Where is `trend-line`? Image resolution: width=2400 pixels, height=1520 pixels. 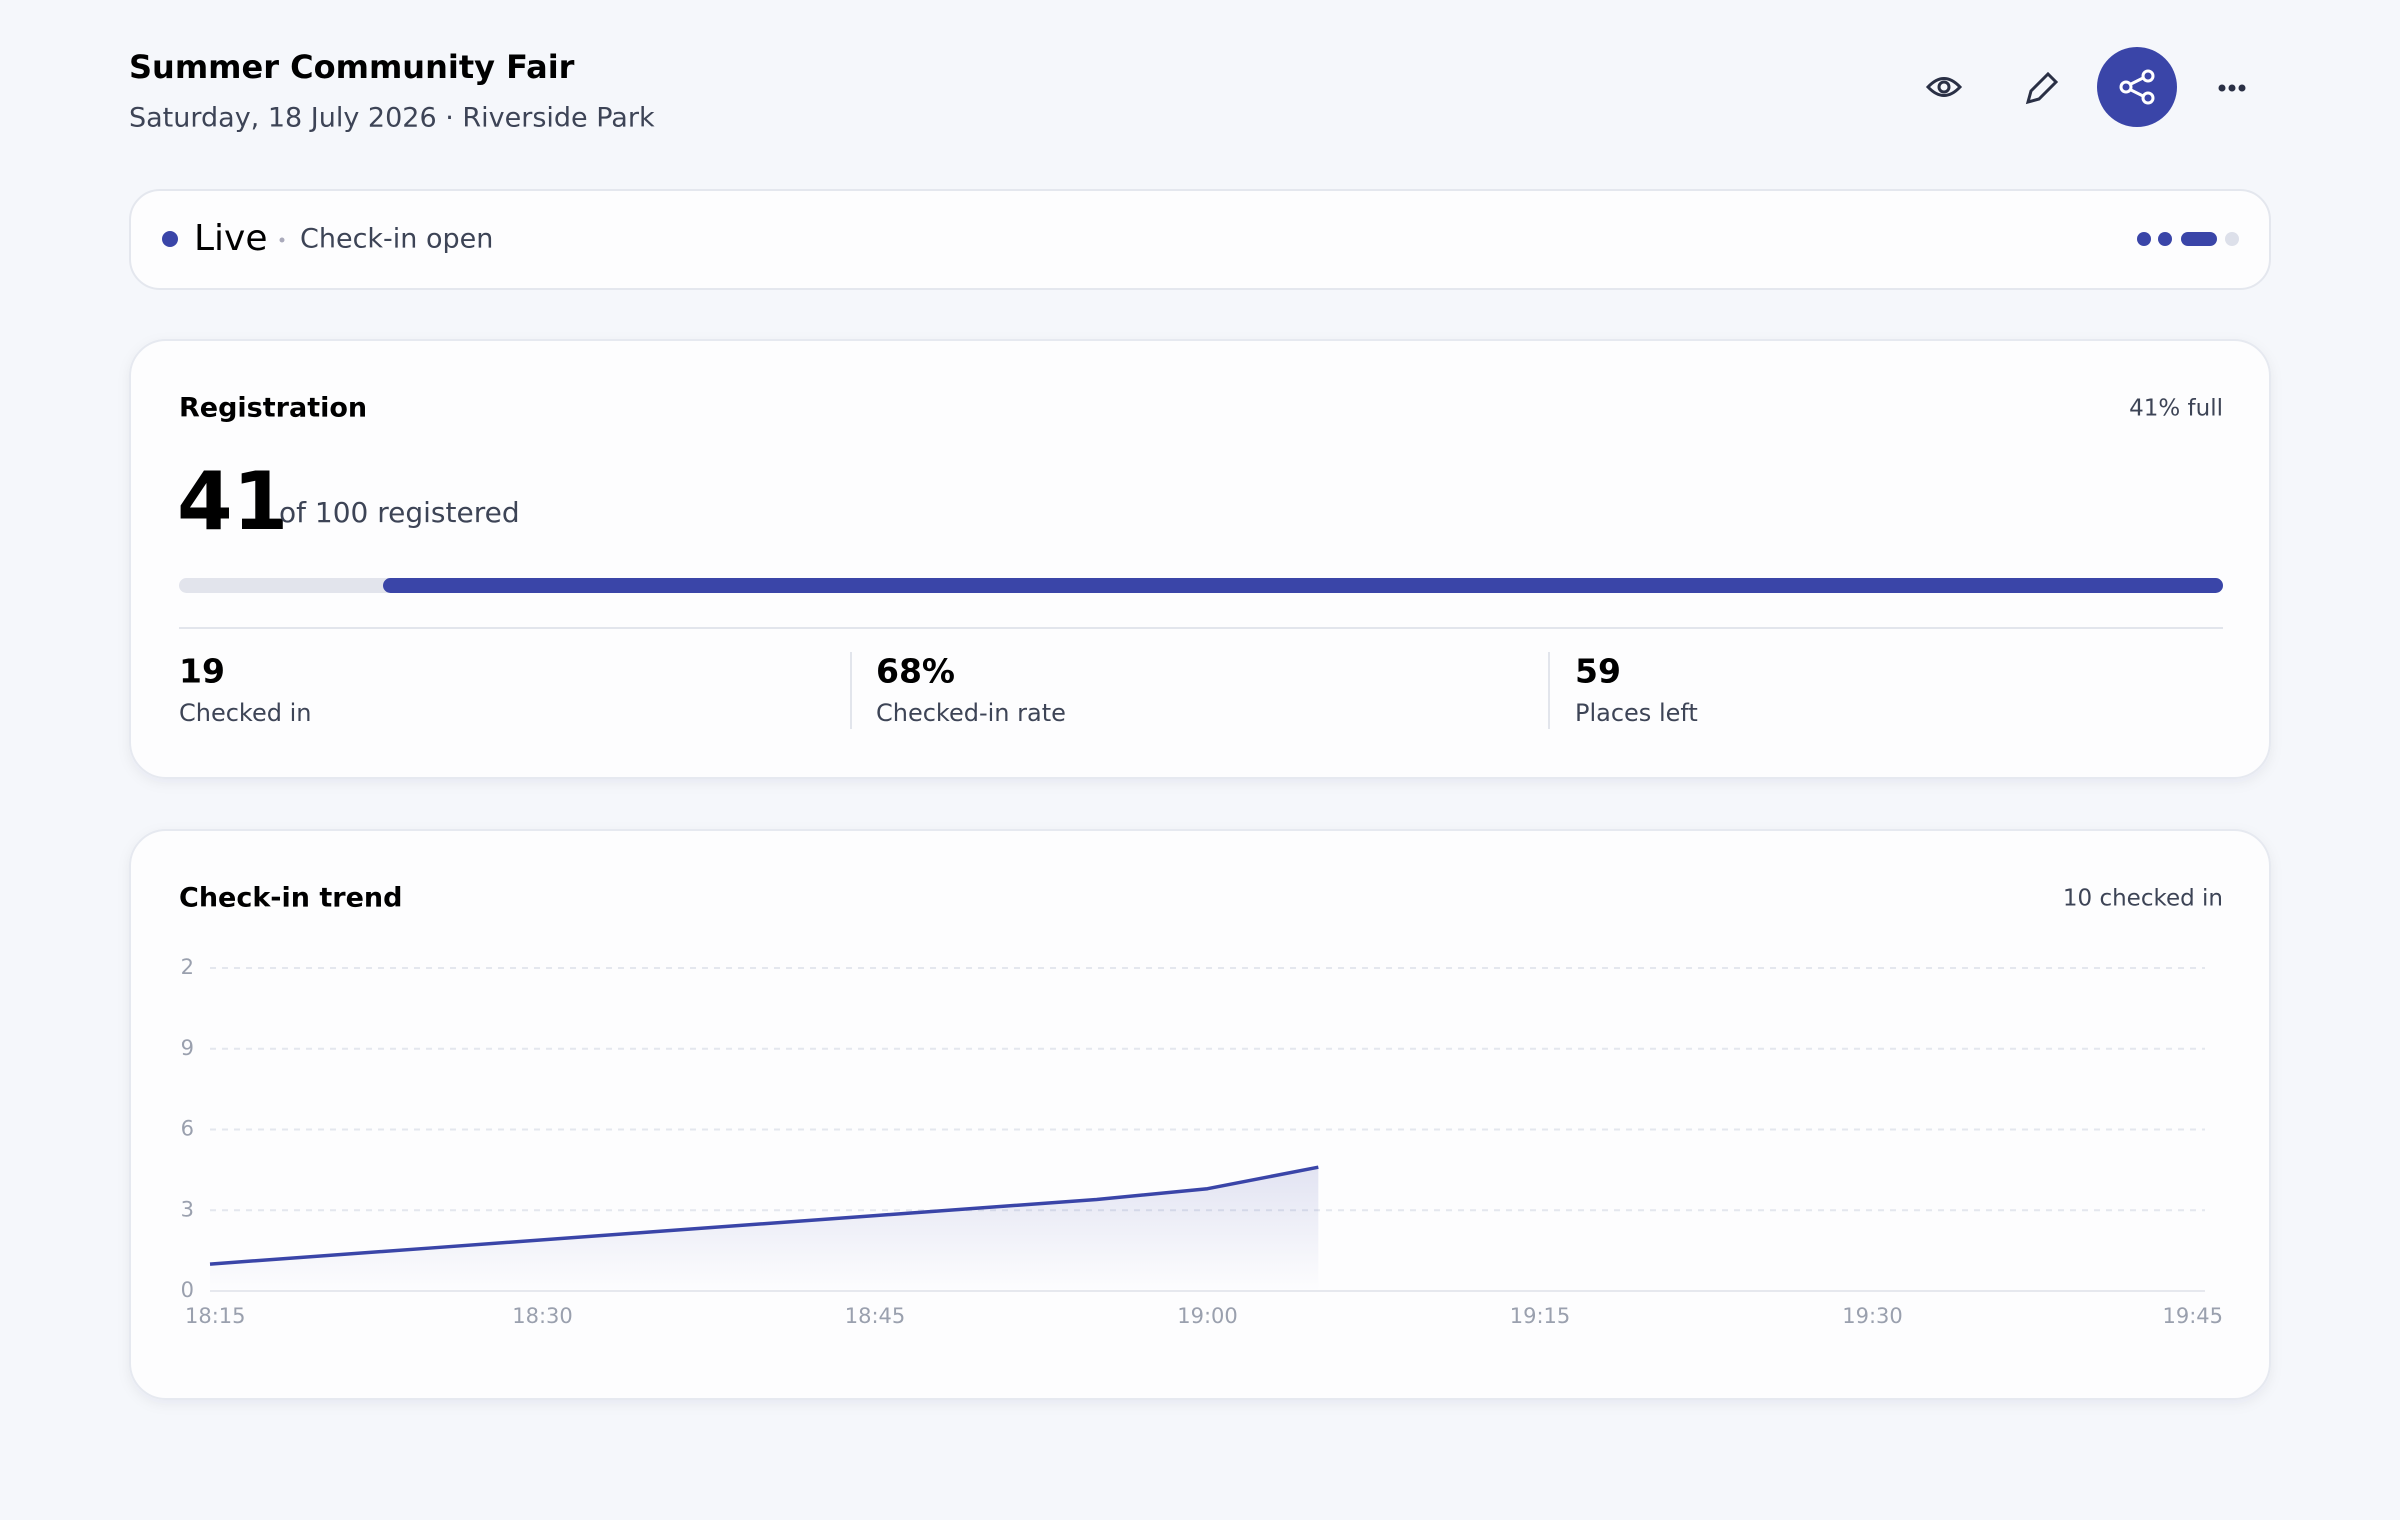 trend-line is located at coordinates (764, 1215).